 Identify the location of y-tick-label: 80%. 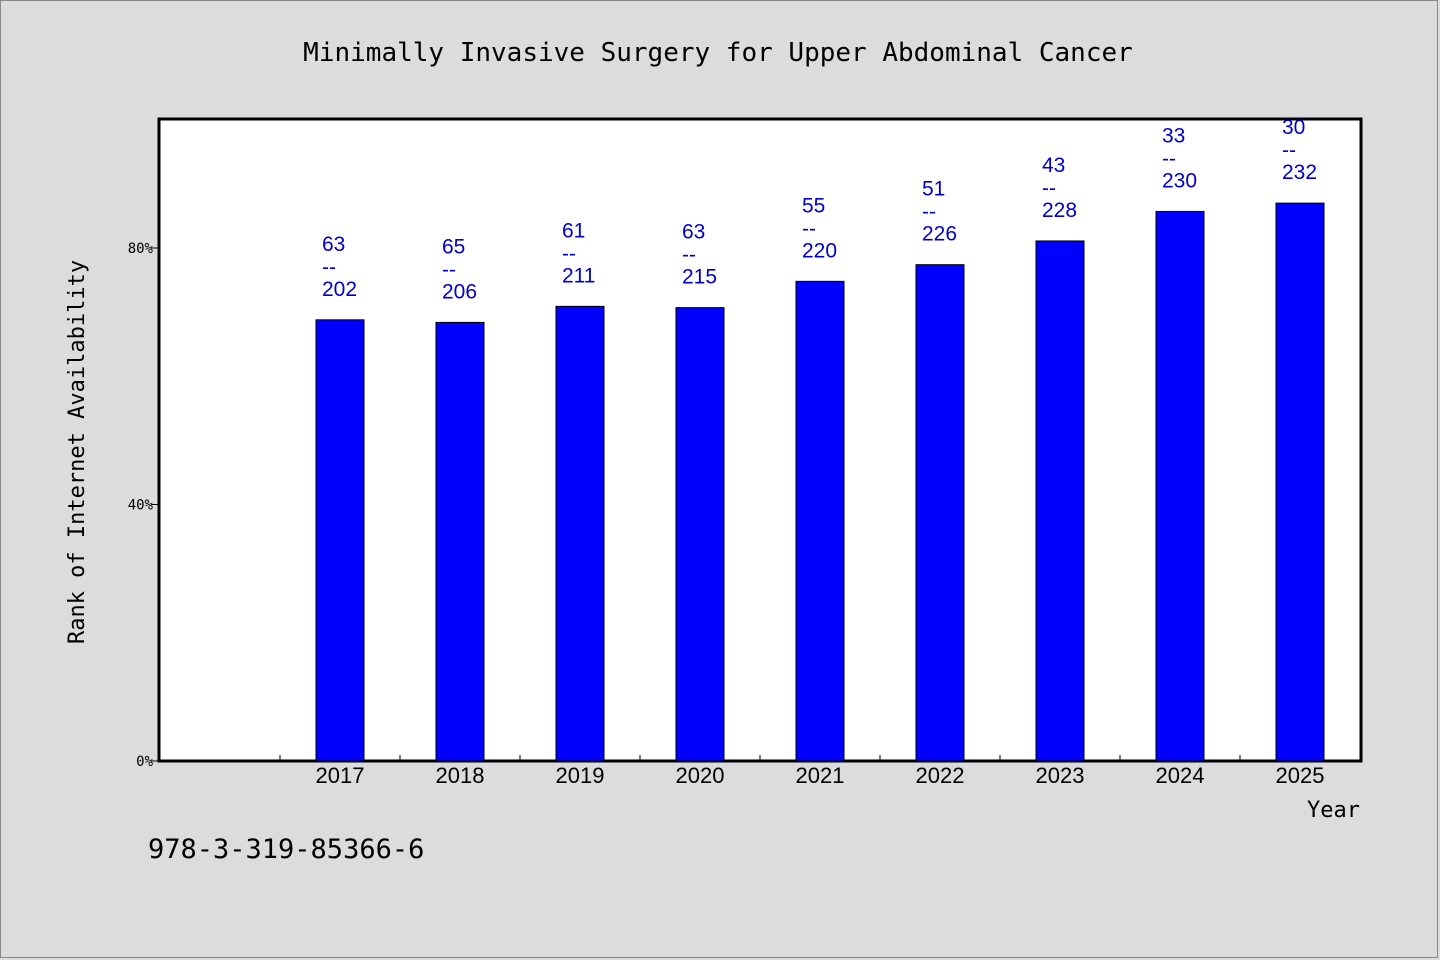
(141, 249).